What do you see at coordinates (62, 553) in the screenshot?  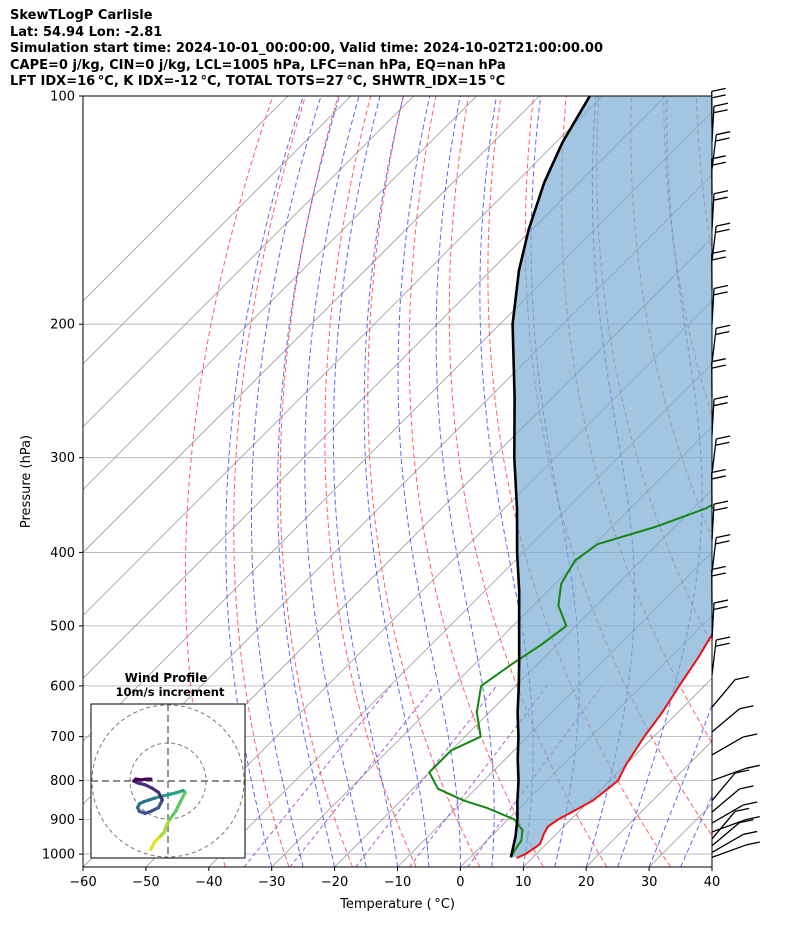 I see `y-tick-label: 400` at bounding box center [62, 553].